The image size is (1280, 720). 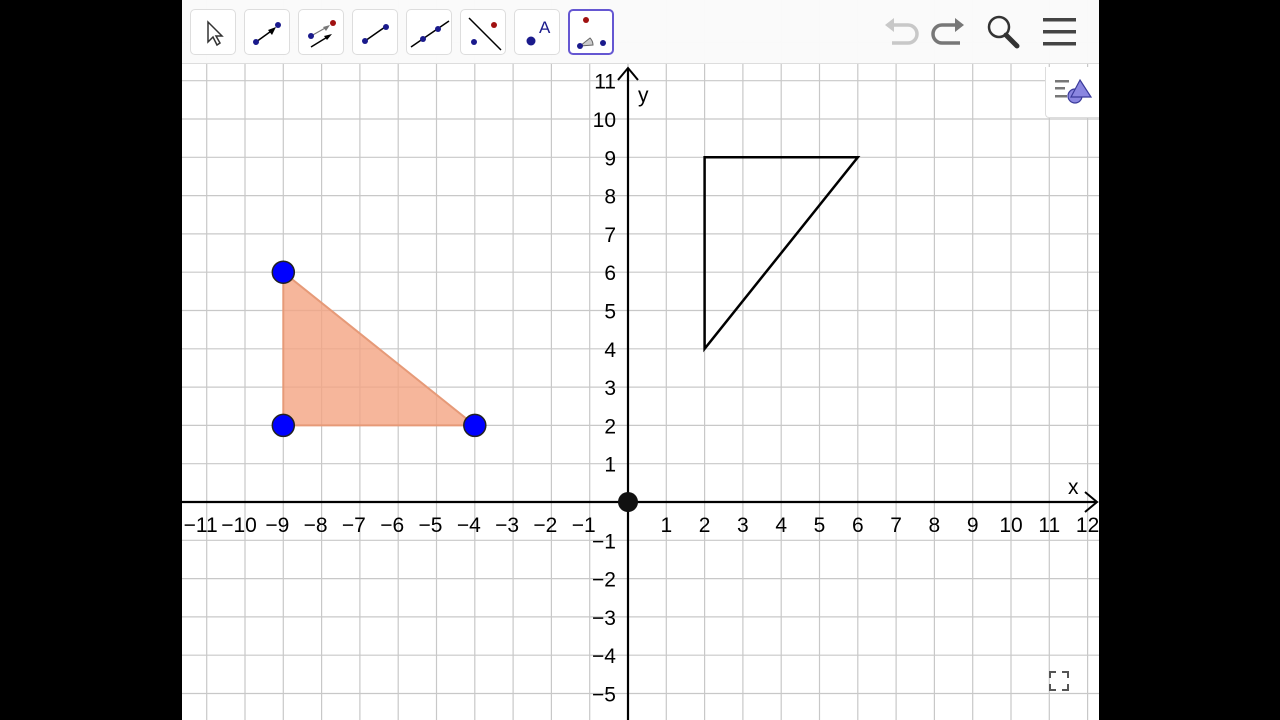 What do you see at coordinates (896, 525) in the screenshot?
I see `x-tick-label: 7` at bounding box center [896, 525].